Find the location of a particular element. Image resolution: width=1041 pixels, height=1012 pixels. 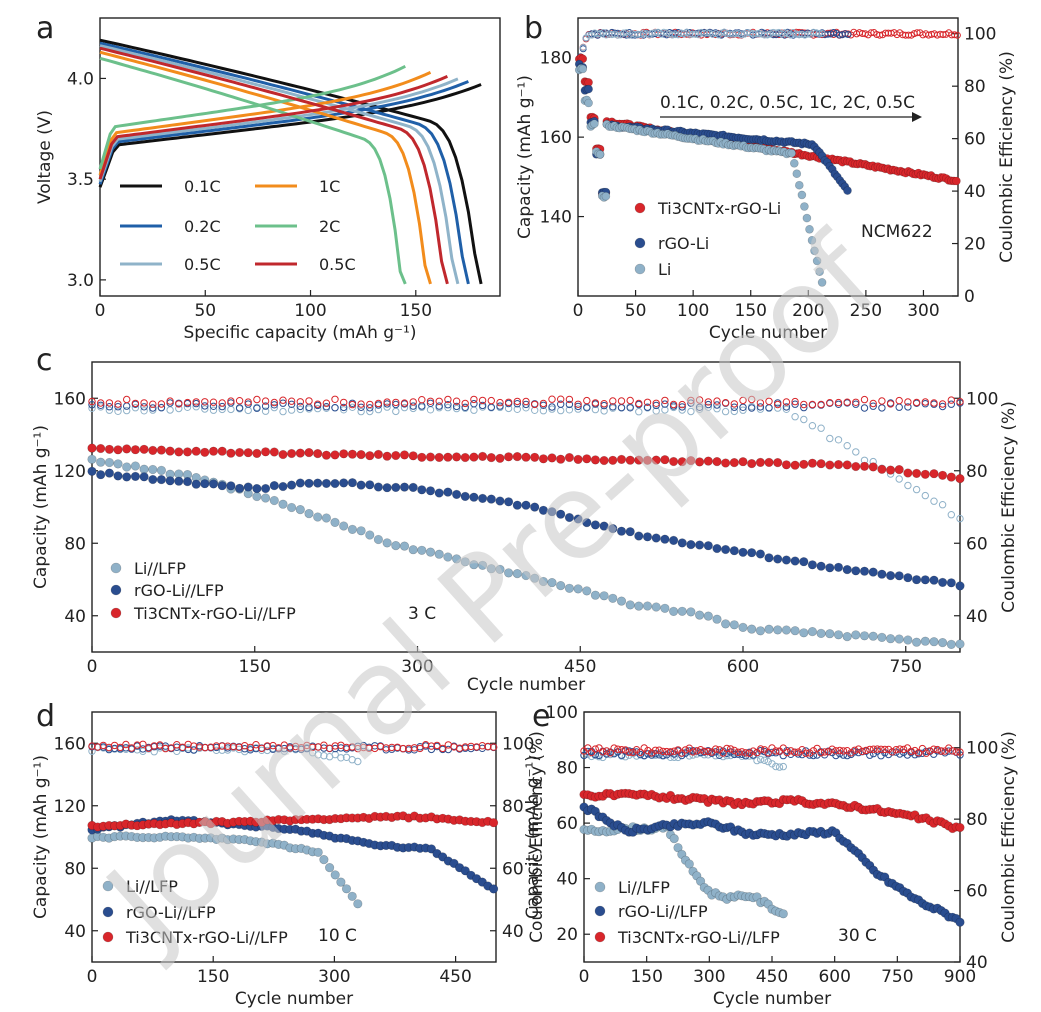

panel-a-series is located at coordinates (290, 161).